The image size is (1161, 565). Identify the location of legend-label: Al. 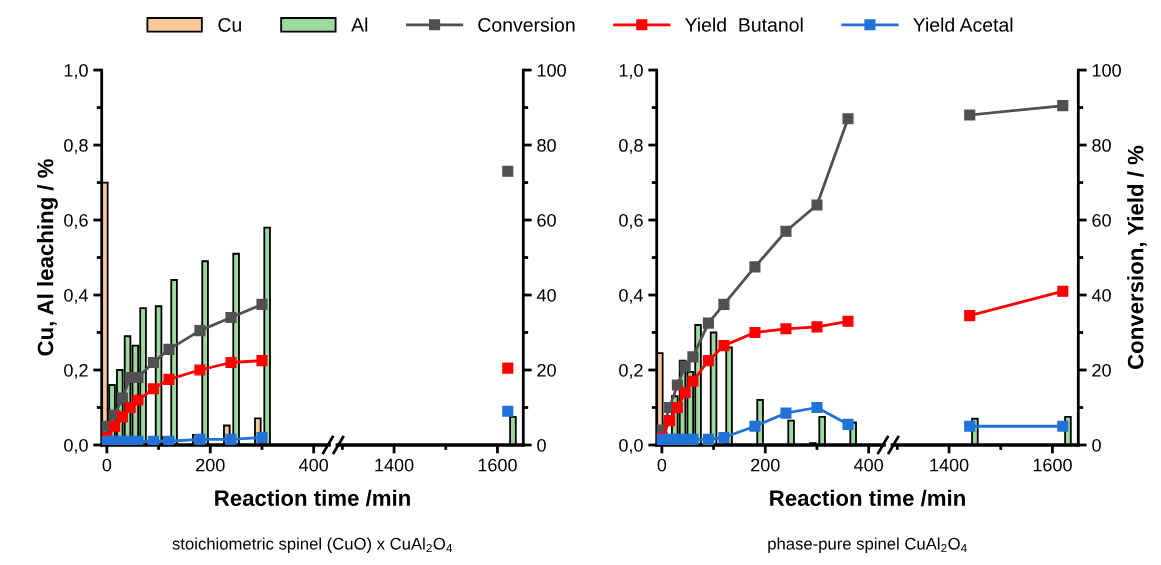
(359, 24).